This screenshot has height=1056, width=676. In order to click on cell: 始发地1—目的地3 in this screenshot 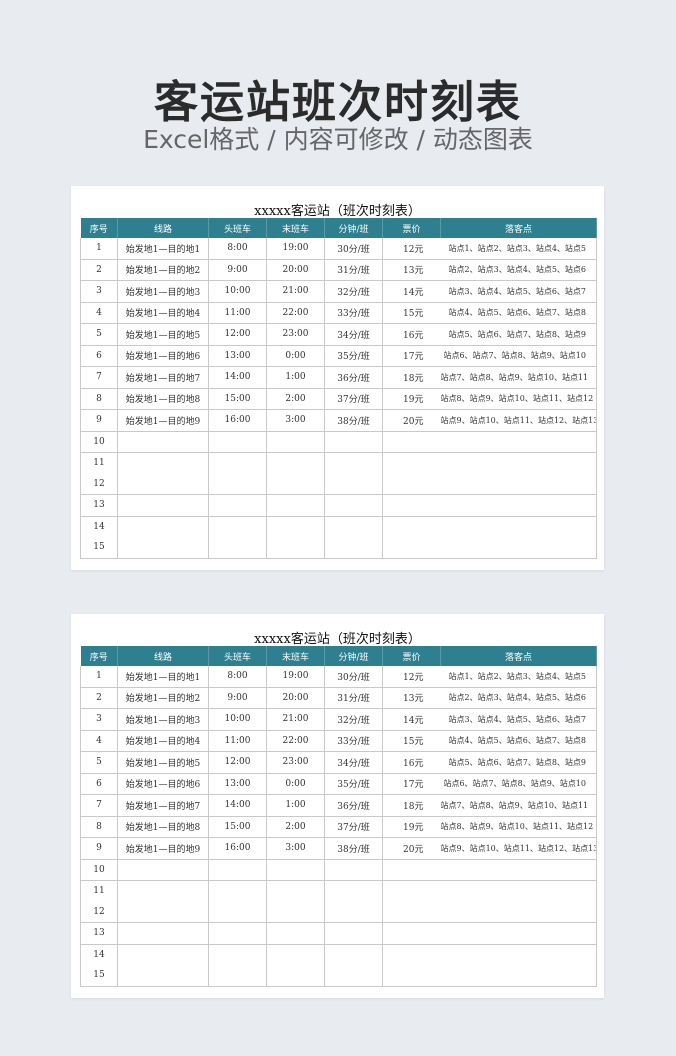, I will do `click(163, 719)`.